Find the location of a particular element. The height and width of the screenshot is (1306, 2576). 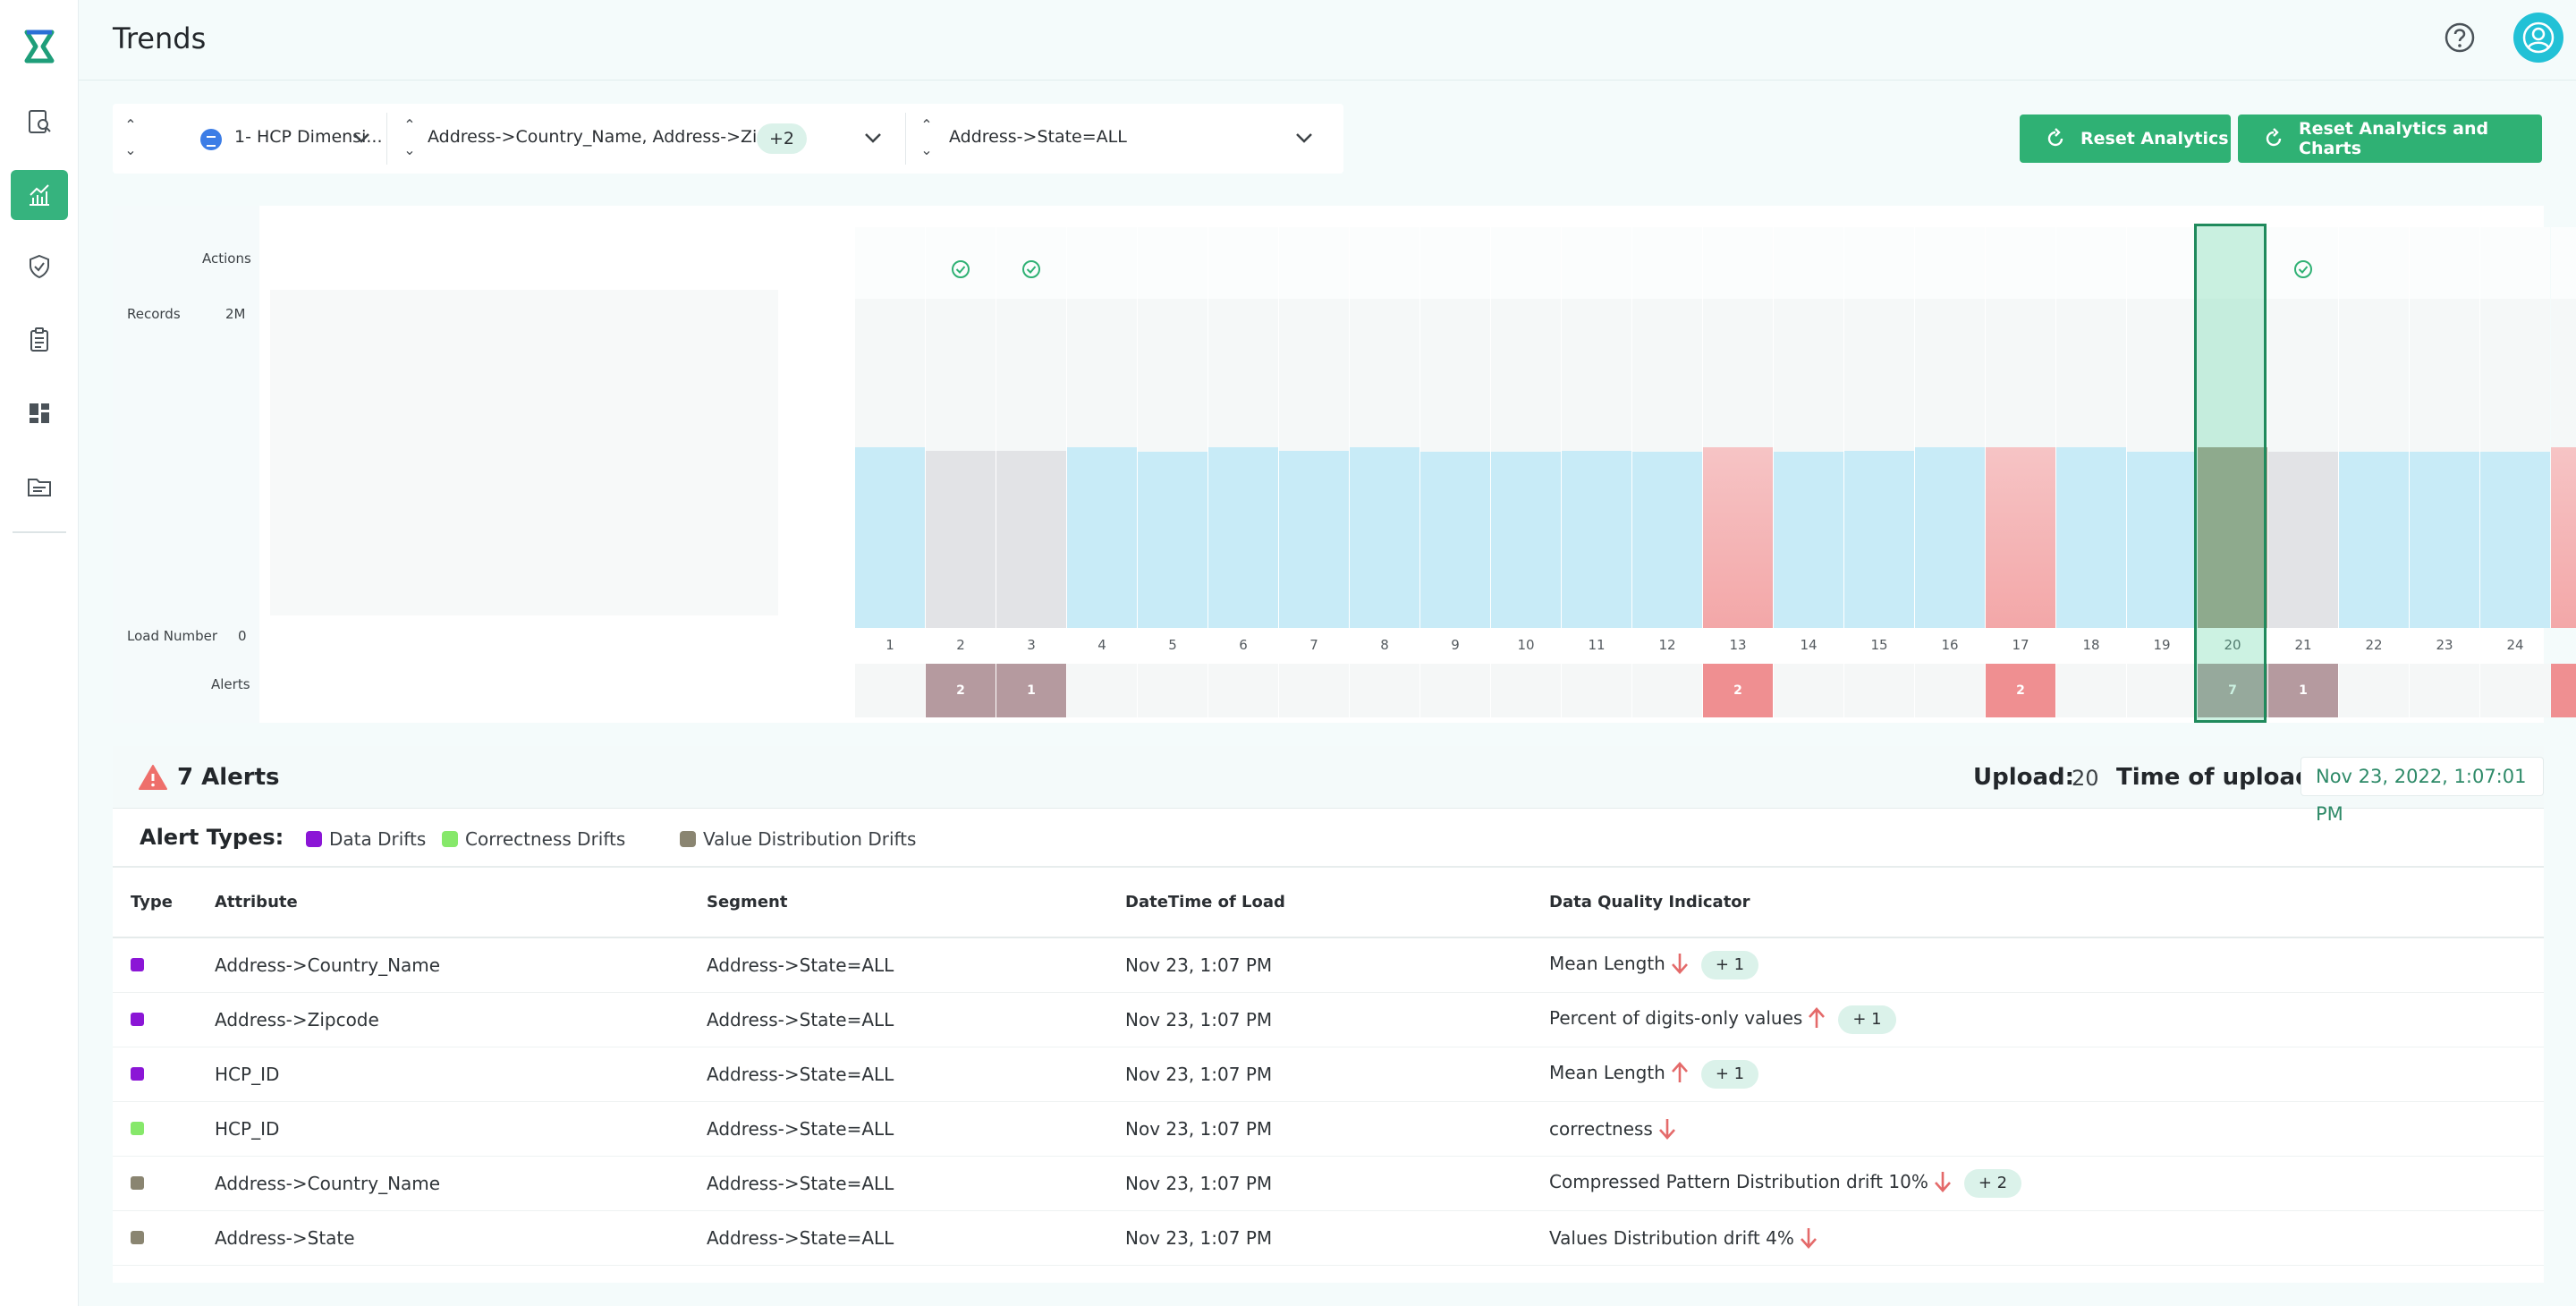

reset-analytics-and-charts-button: Reset Analytics and Charts is located at coordinates (2390, 138).